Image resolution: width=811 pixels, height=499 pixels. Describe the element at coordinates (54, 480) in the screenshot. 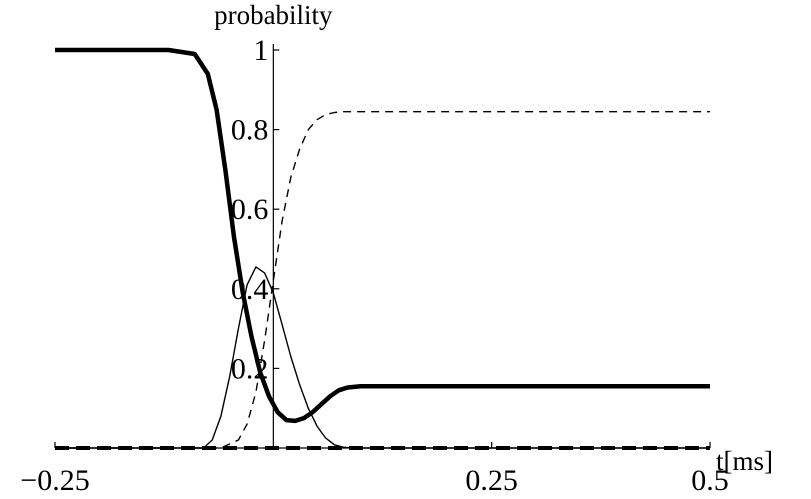

I see `x-tick-label: −0.25` at that location.